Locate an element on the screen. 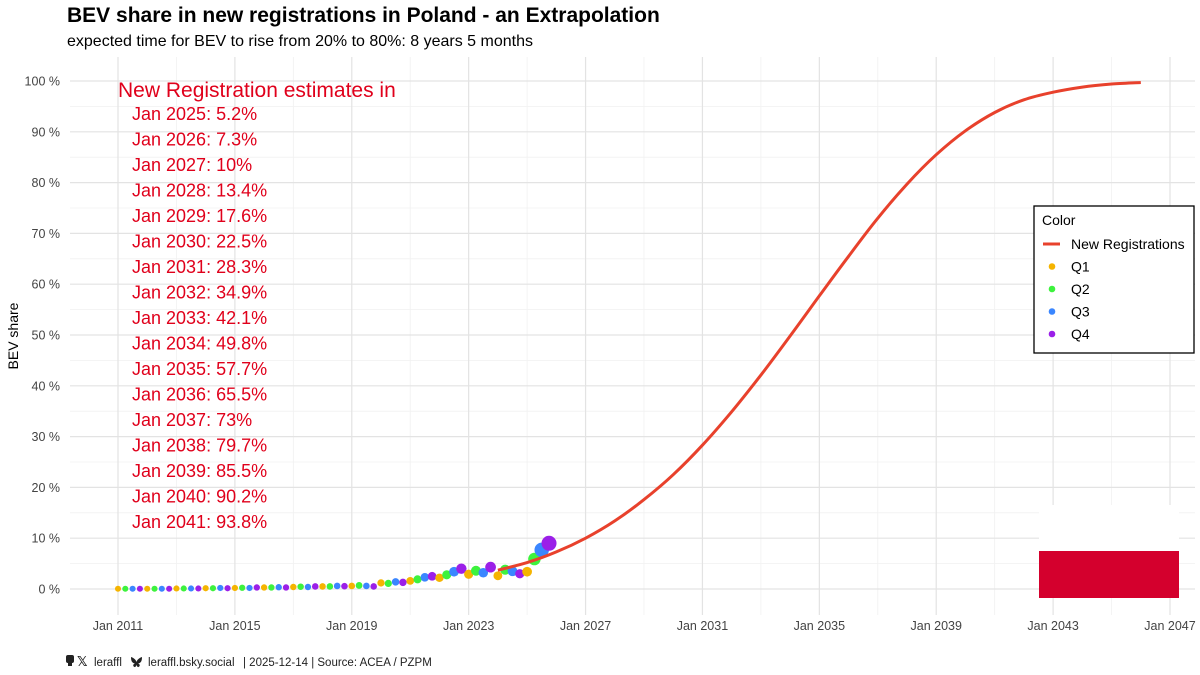 This screenshot has width=1200, height=675. x-icon: 𝕏 is located at coordinates (82, 661).